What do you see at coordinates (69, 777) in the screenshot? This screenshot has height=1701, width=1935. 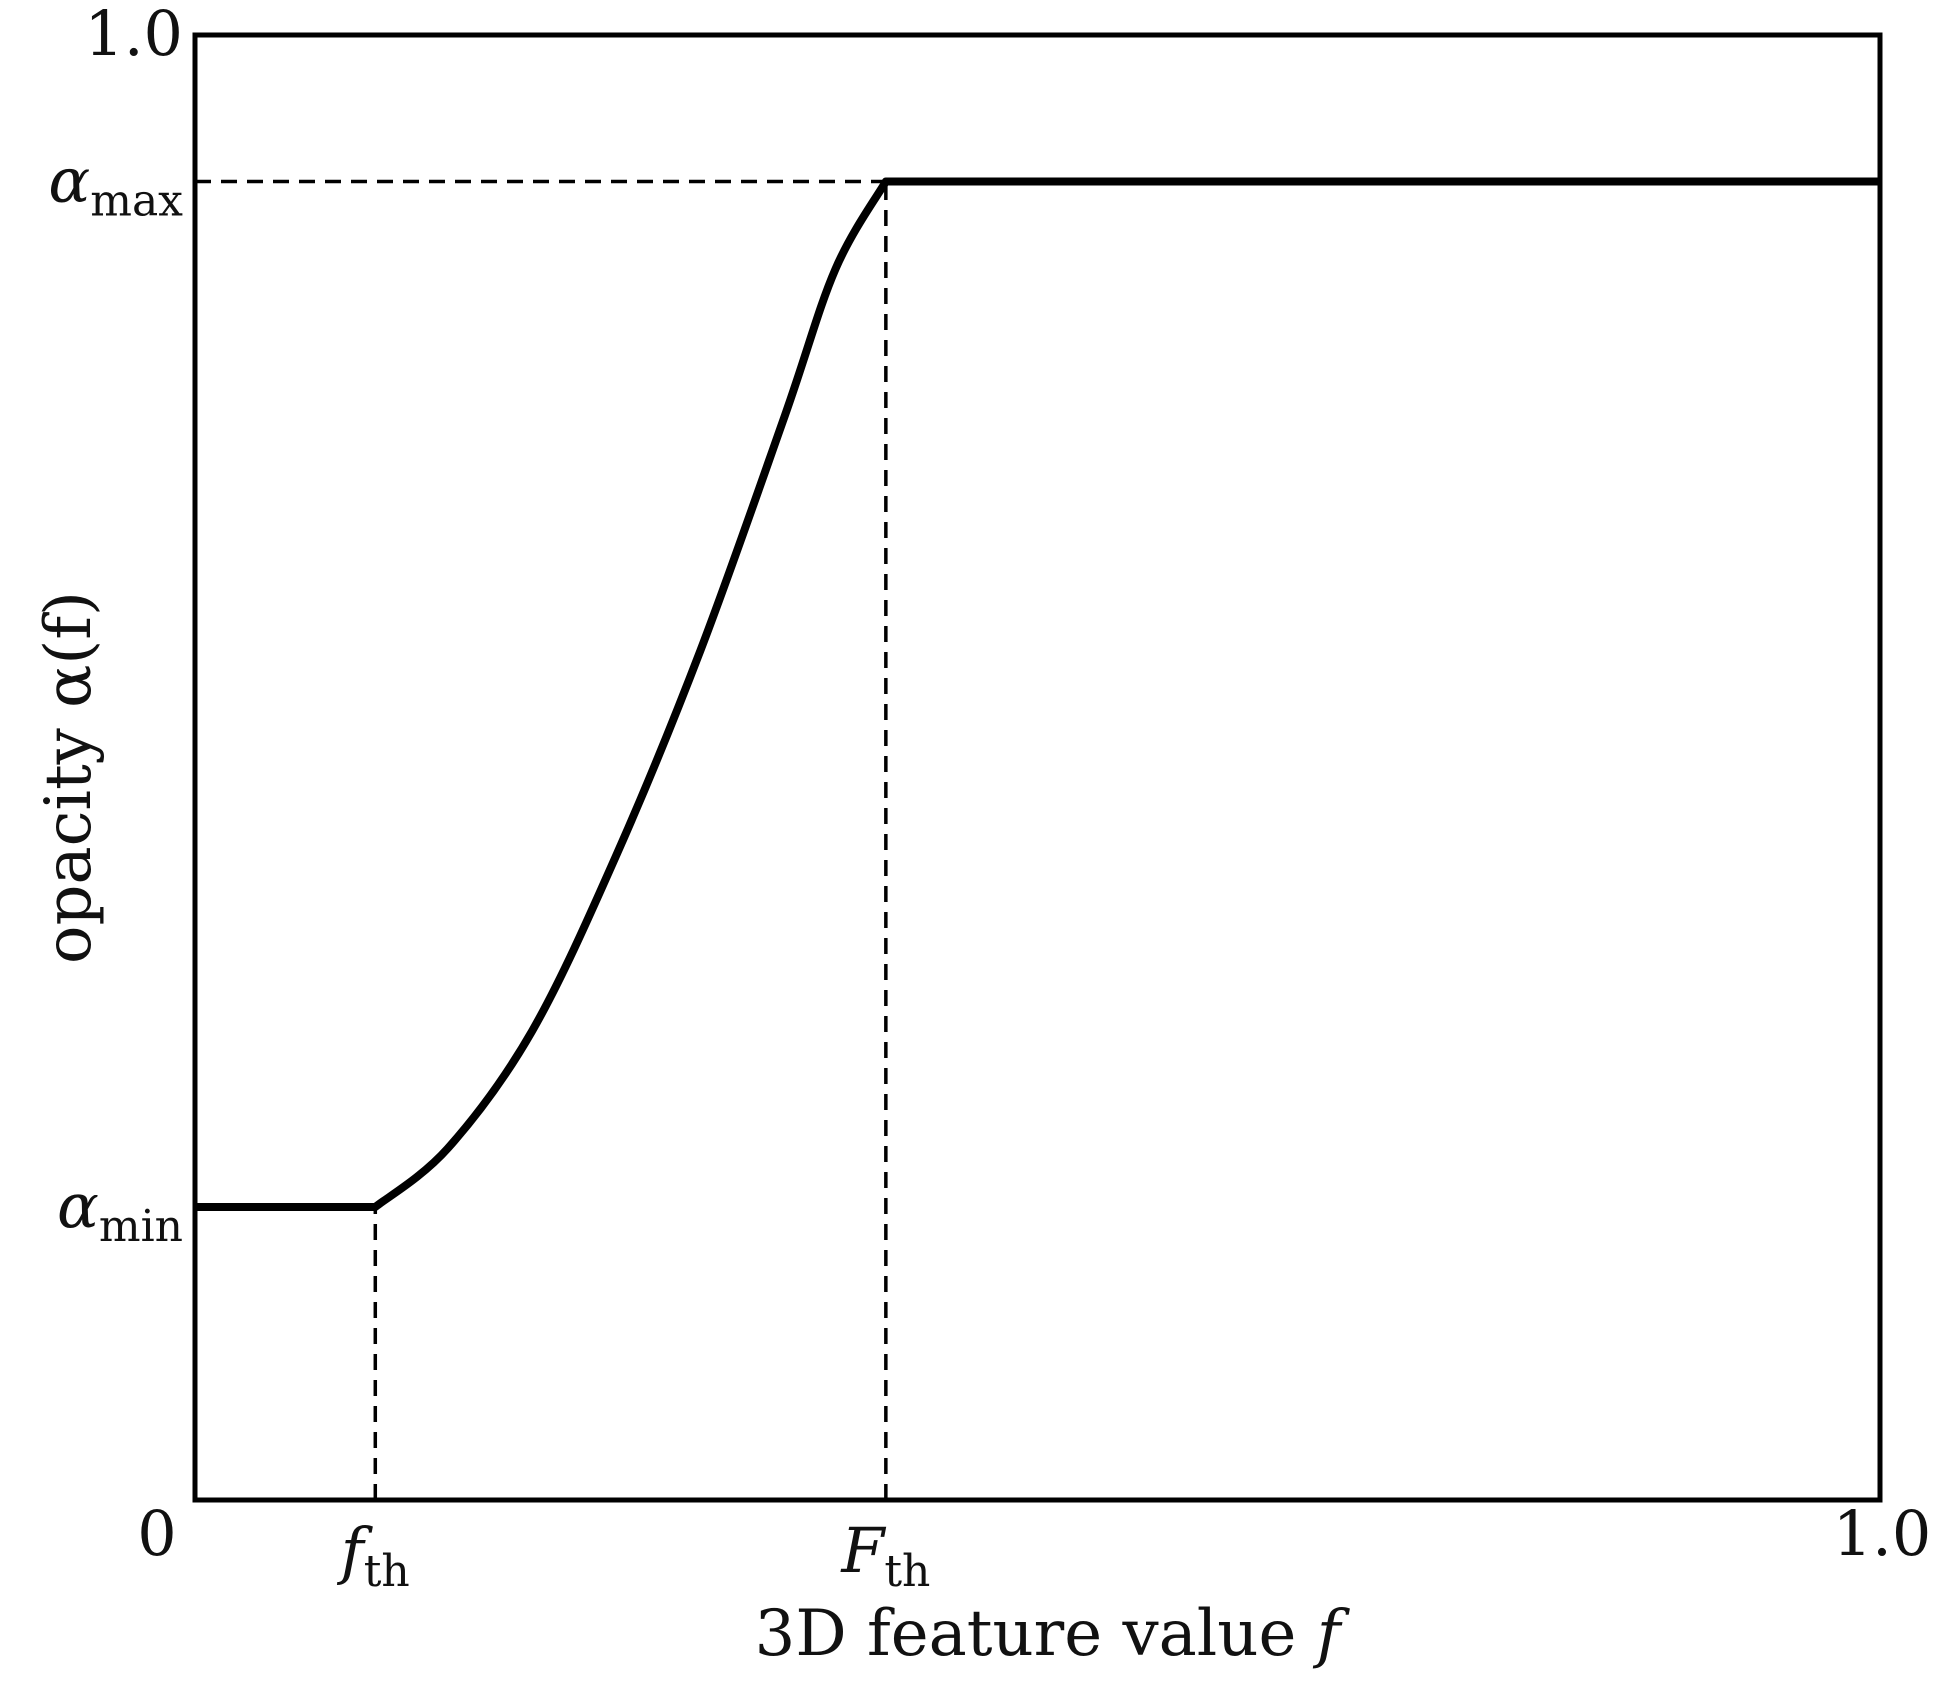 I see `y-axis-label: opacity α(f)` at bounding box center [69, 777].